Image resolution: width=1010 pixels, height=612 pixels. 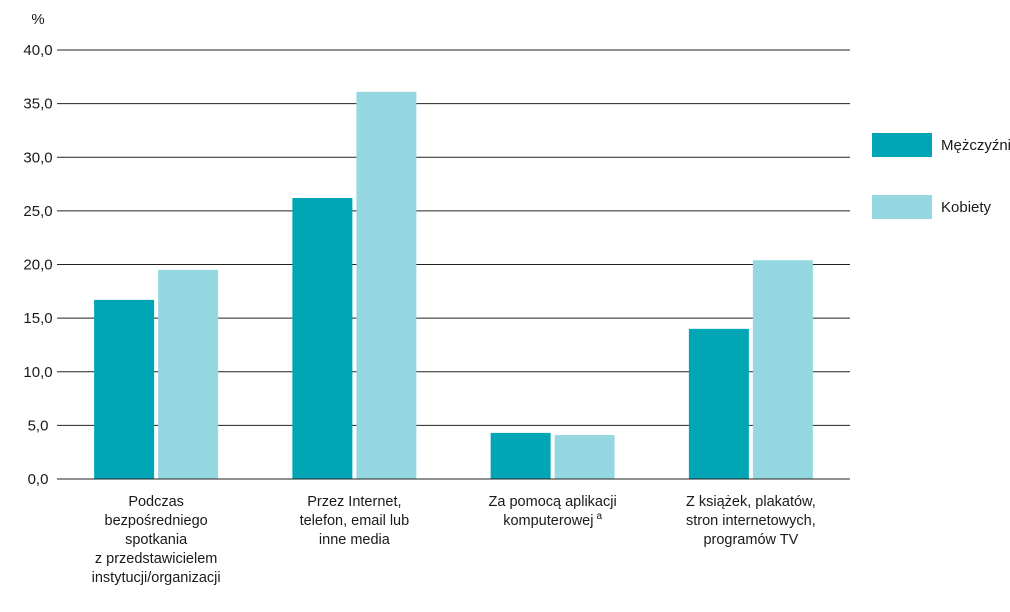 I want to click on y-tick-label: 0,0, so click(x=38, y=479).